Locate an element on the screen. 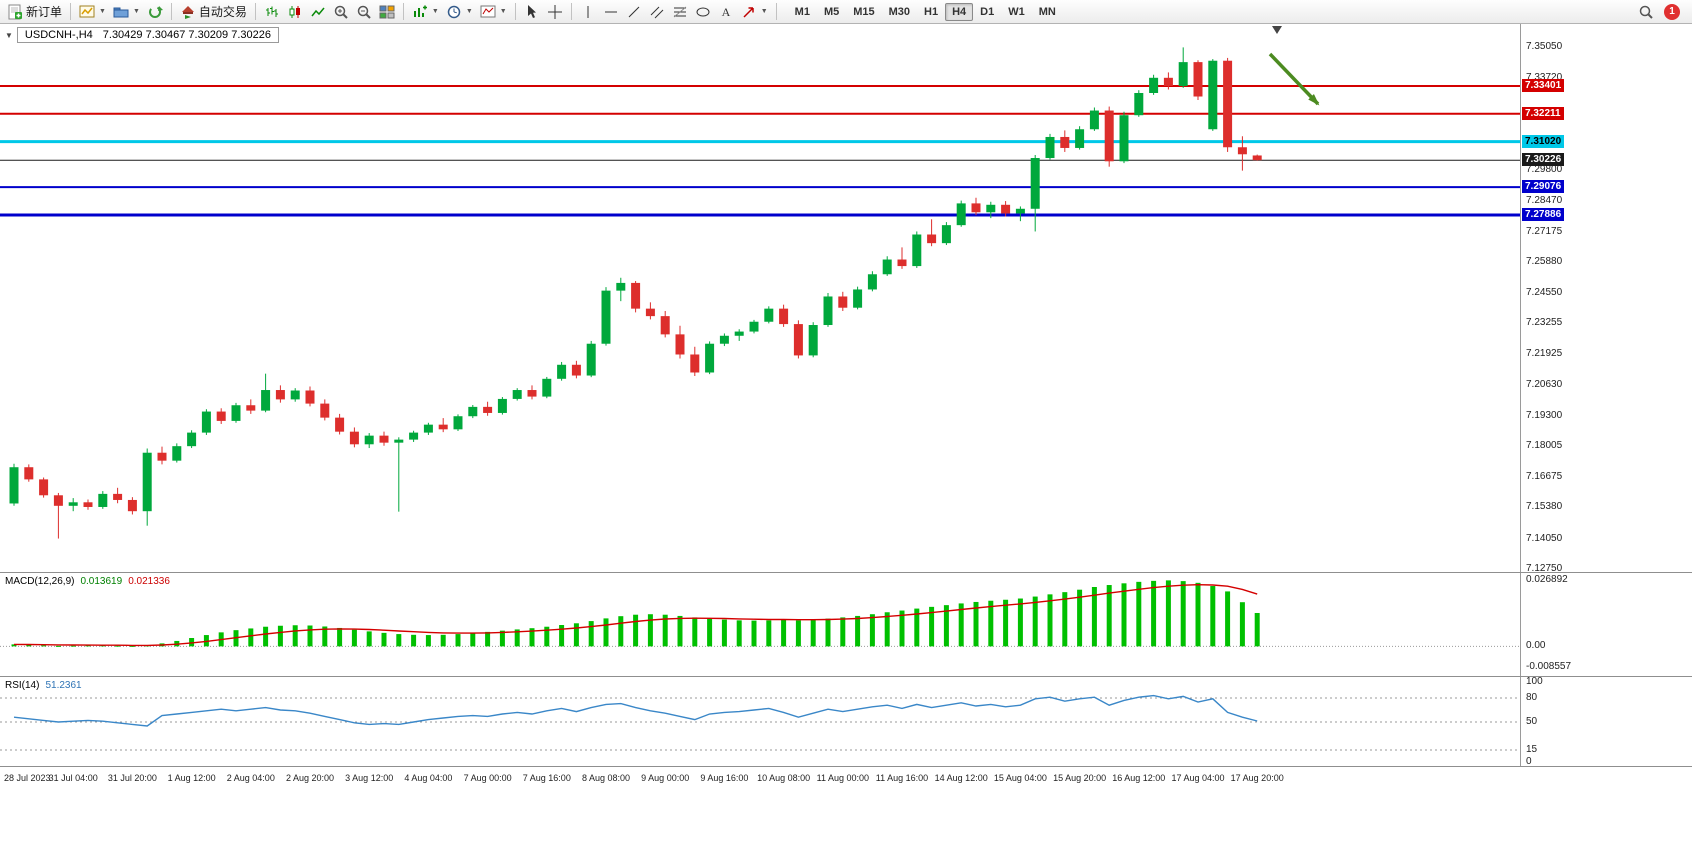 This screenshot has width=1692, height=853. profiles-icon is located at coordinates (121, 12).